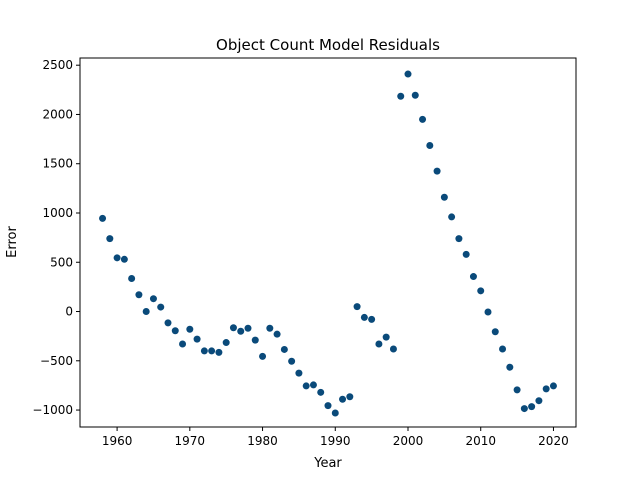 This screenshot has height=480, width=640. I want to click on y-tick-label: 500, so click(61, 262).